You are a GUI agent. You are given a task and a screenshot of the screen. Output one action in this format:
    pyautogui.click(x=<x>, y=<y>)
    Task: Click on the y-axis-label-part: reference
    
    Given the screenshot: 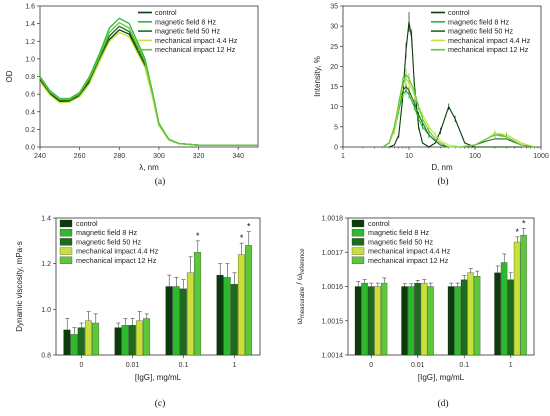 What is the action you would take?
    pyautogui.click(x=303, y=261)
    